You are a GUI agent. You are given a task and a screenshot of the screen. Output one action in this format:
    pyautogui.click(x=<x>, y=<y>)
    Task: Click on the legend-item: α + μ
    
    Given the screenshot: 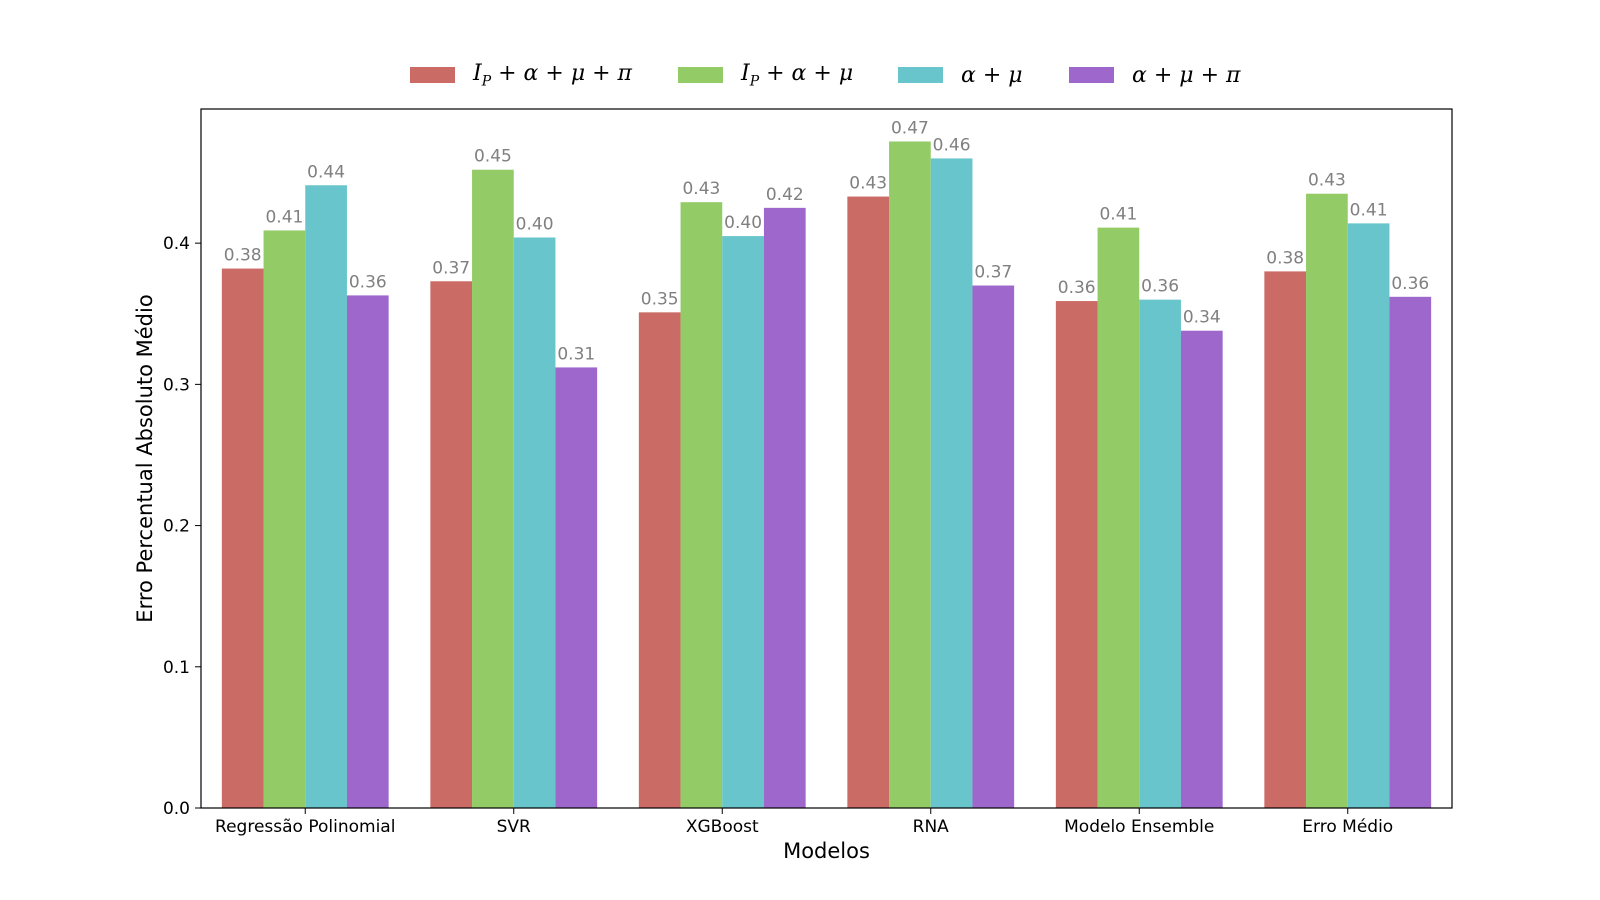 What is the action you would take?
    pyautogui.click(x=960, y=75)
    